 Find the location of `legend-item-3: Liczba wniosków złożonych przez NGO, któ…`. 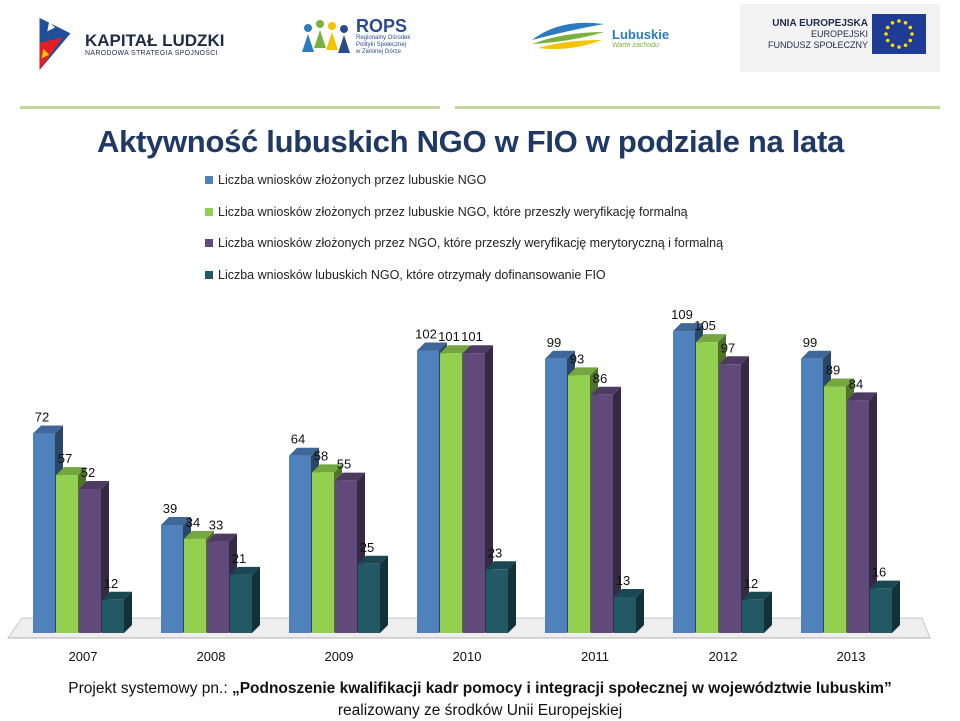

legend-item-3: Liczba wniosków złożonych przez NGO, któ… is located at coordinates (464, 243).